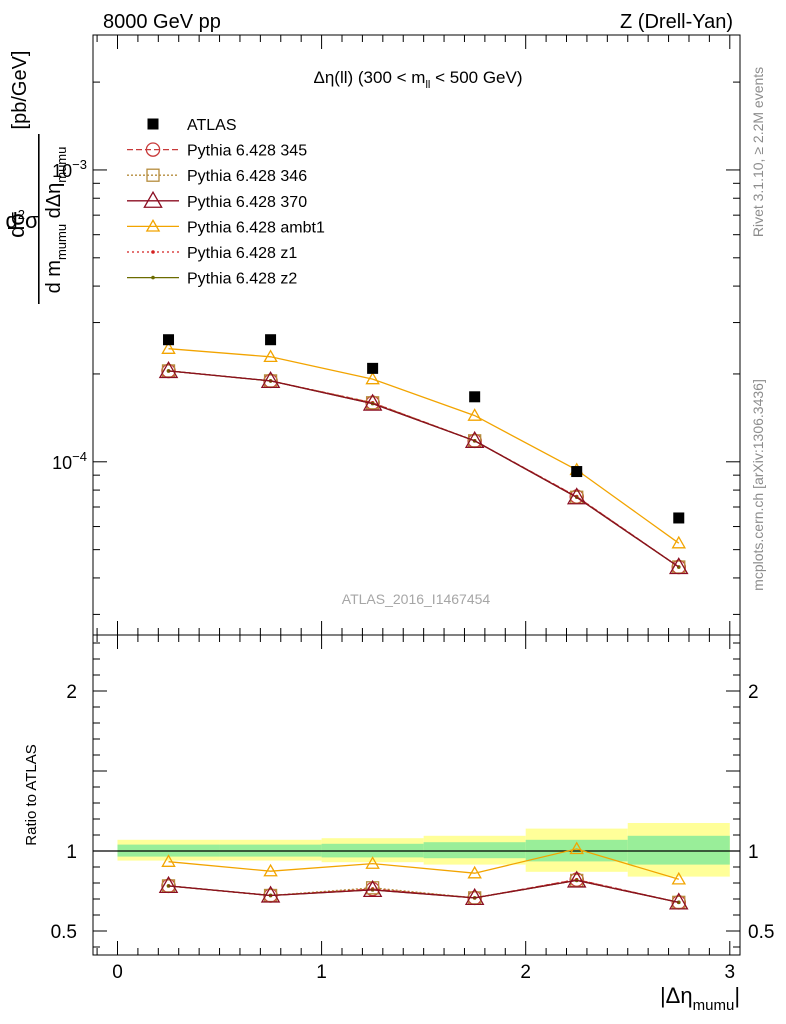 The width and height of the screenshot is (786, 1024). I want to click on series-3-ratio-line, so click(423, 864).